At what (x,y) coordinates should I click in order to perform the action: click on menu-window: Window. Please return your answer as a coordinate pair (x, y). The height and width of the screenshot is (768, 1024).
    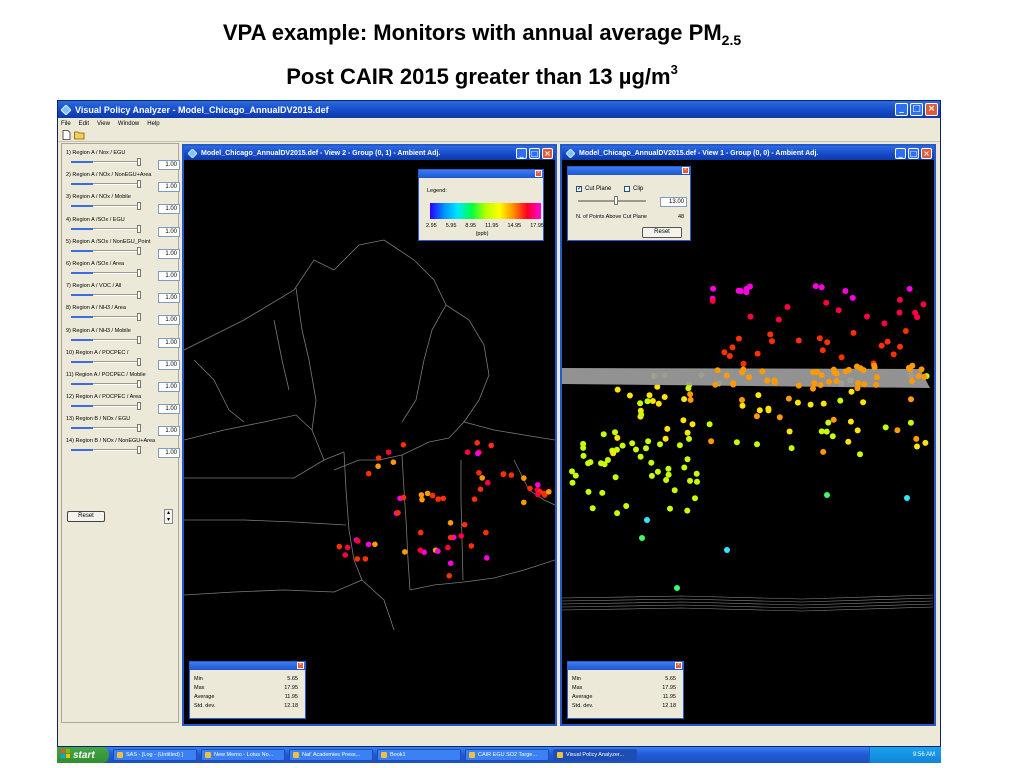
    Looking at the image, I should click on (128, 123).